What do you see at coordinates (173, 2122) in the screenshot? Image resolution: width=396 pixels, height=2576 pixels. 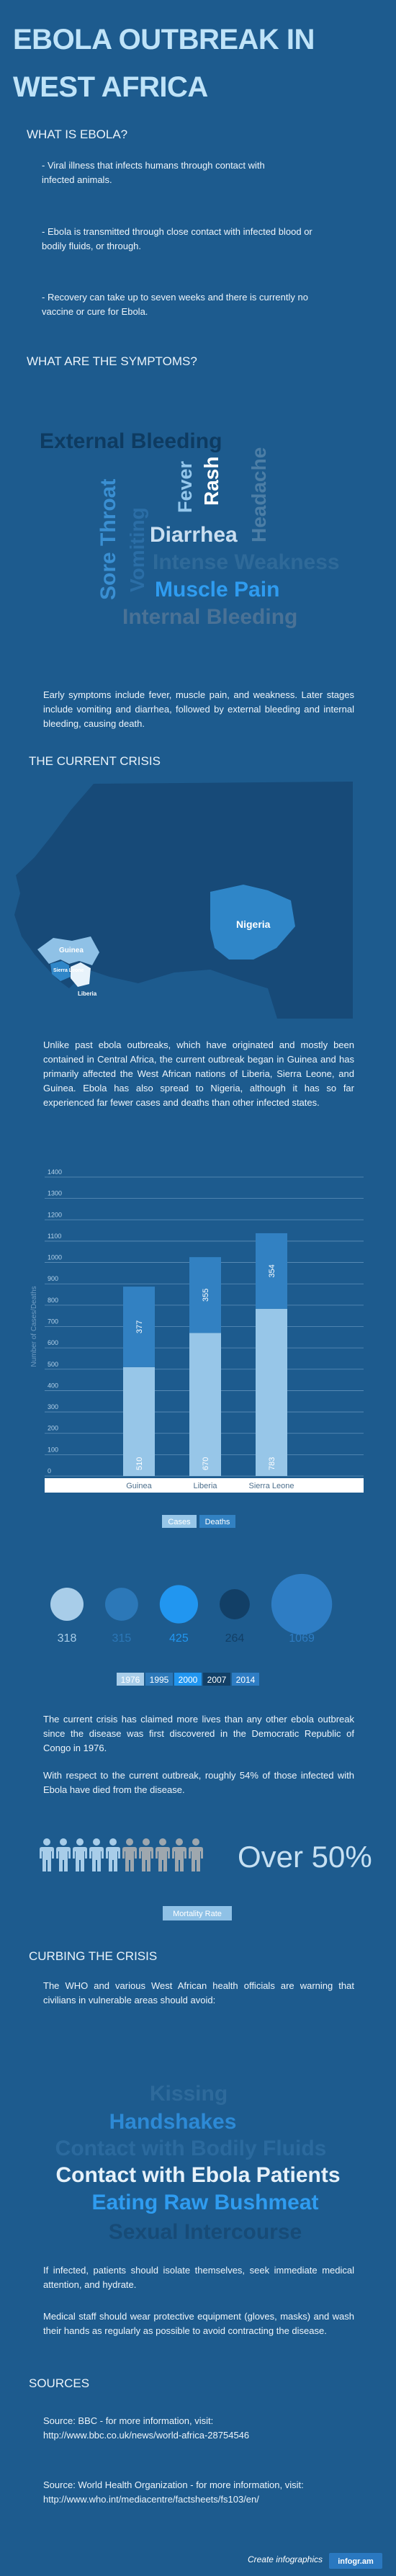 I see `avoid-word: Handshakes` at bounding box center [173, 2122].